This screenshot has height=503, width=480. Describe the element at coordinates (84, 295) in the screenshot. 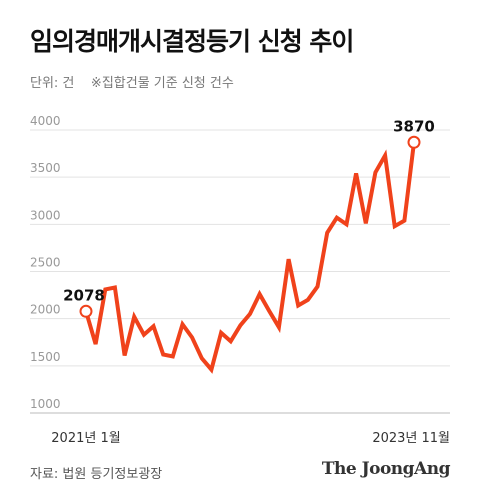

I see `data-label: 2078` at that location.